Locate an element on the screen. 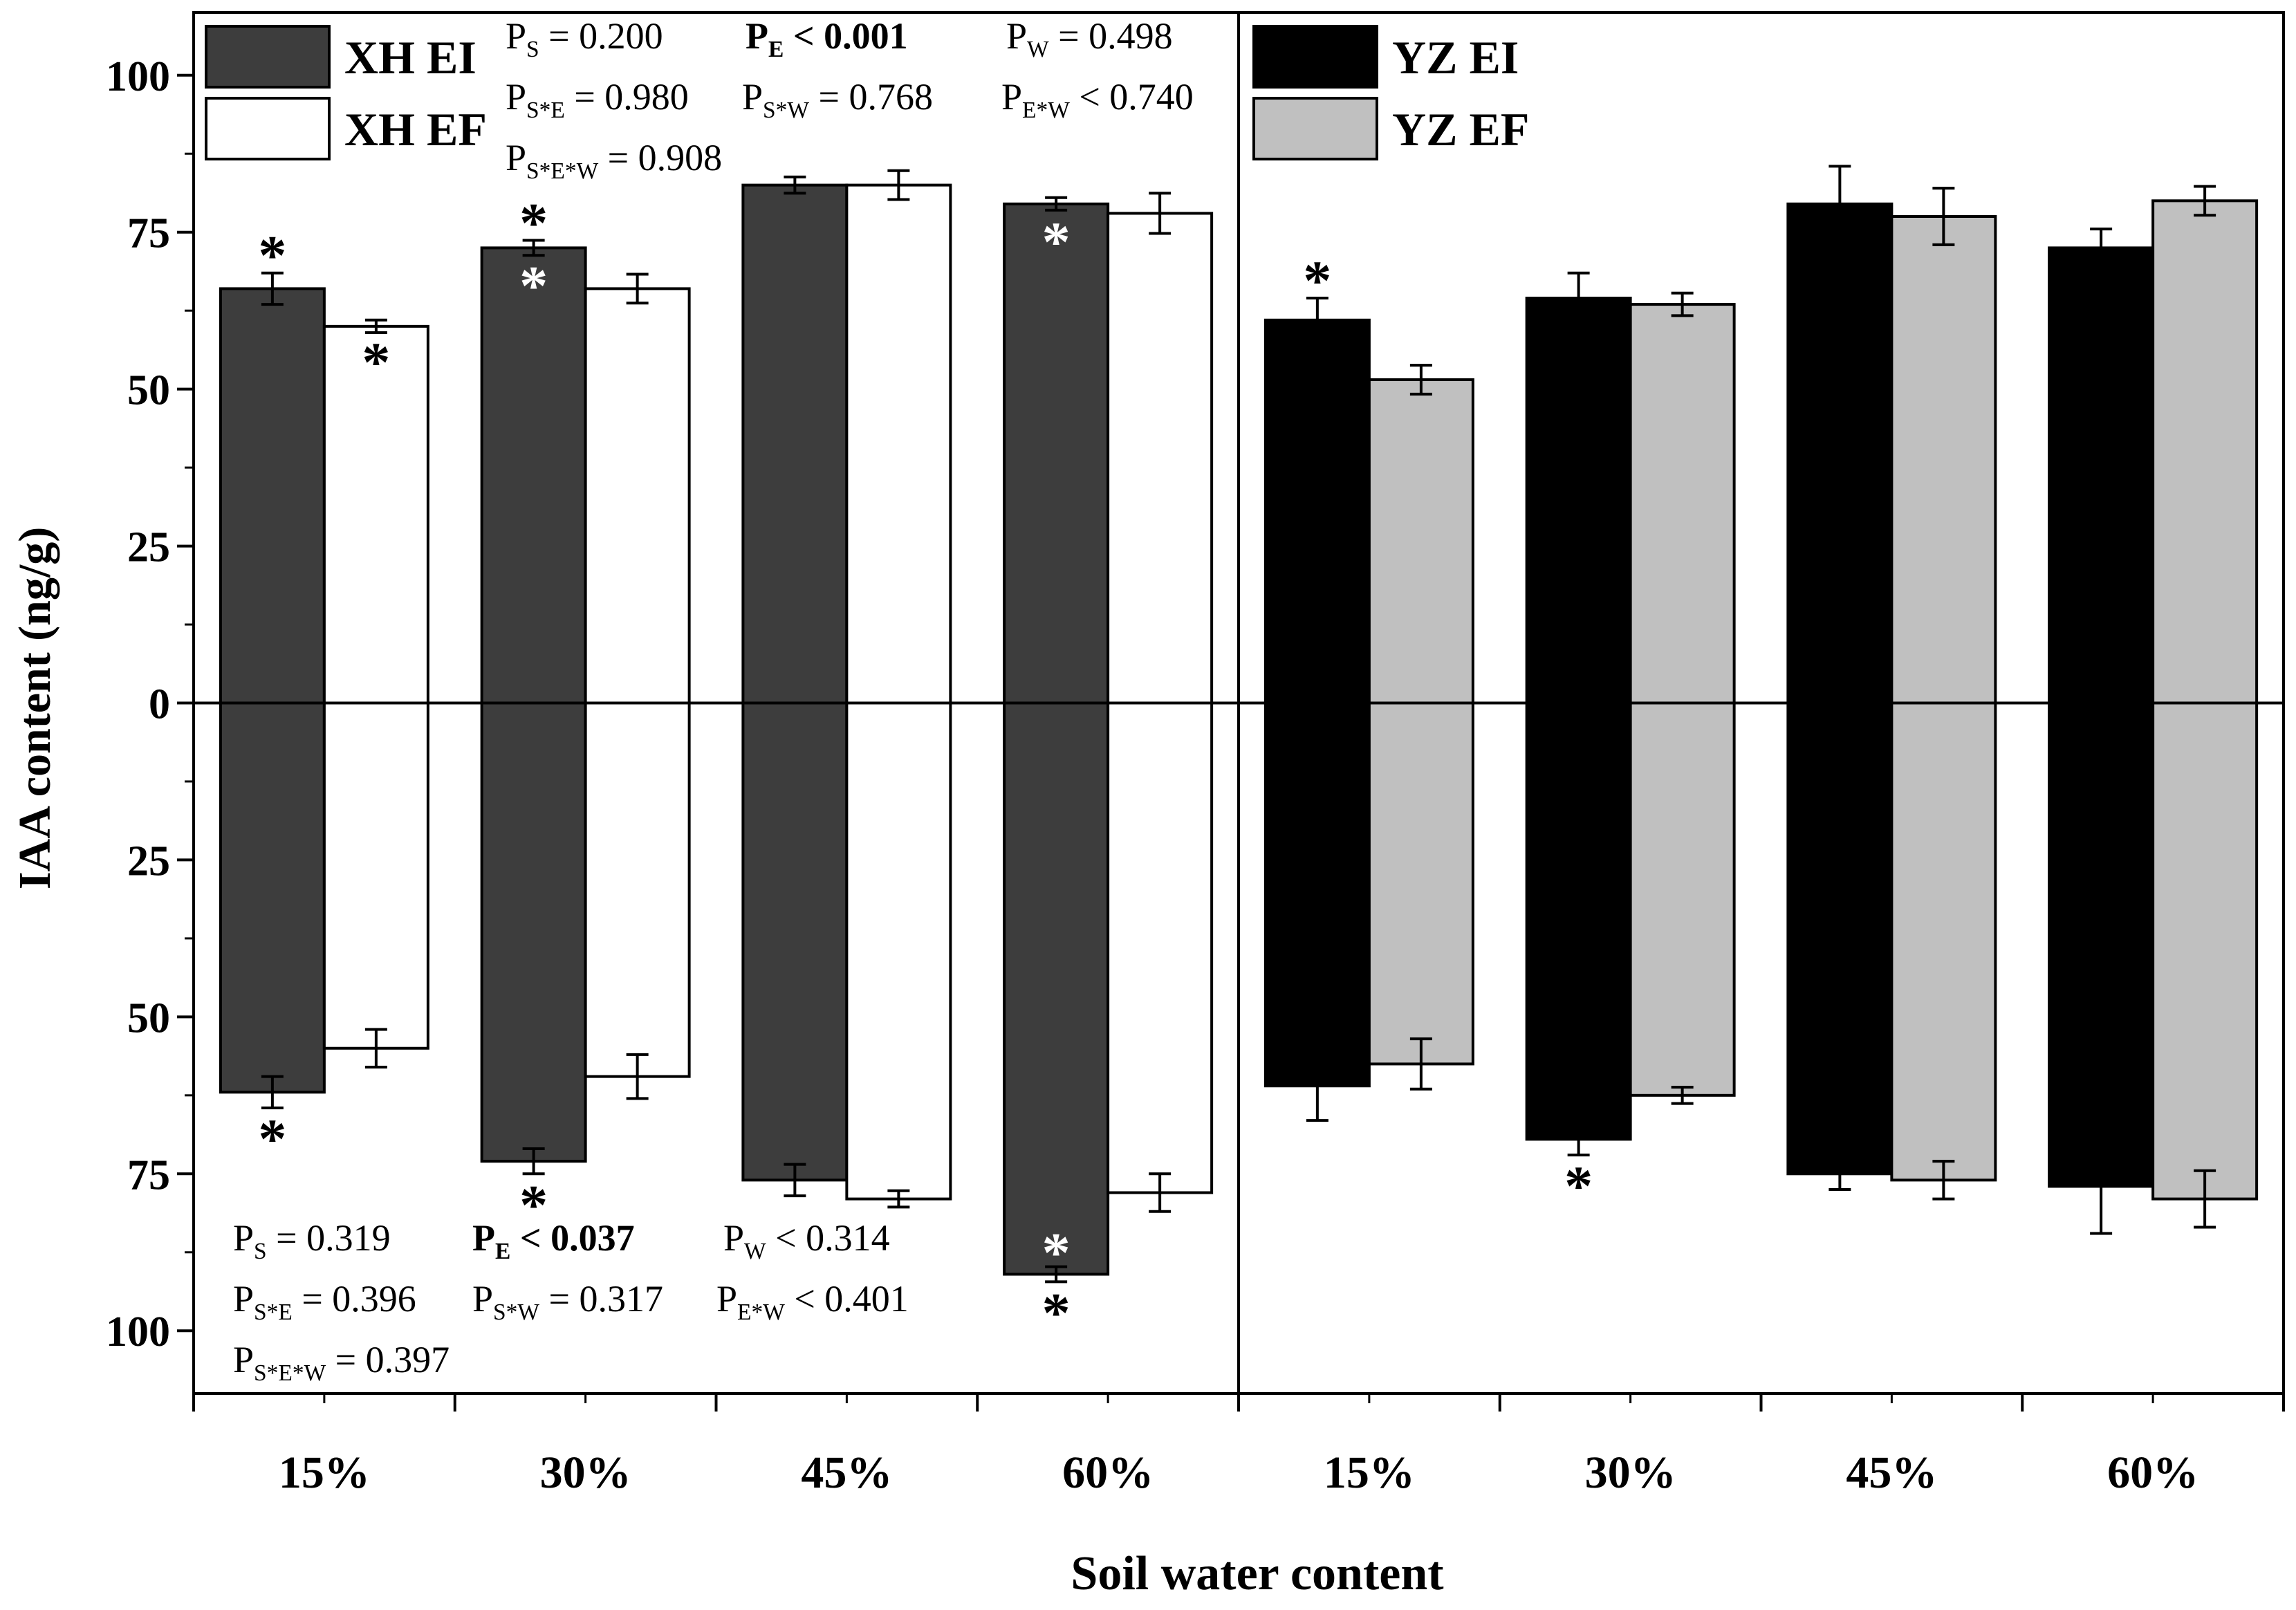 Image resolution: width=2296 pixels, height=1610 pixels. anova-stat: PE < 0.001 is located at coordinates (827, 38).